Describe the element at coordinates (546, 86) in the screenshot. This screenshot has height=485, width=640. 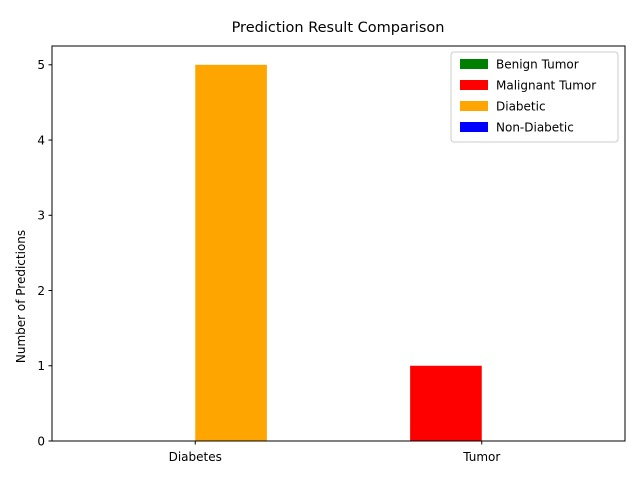
I see `legend-label-malignant-tumor: Malignant Tumor` at that location.